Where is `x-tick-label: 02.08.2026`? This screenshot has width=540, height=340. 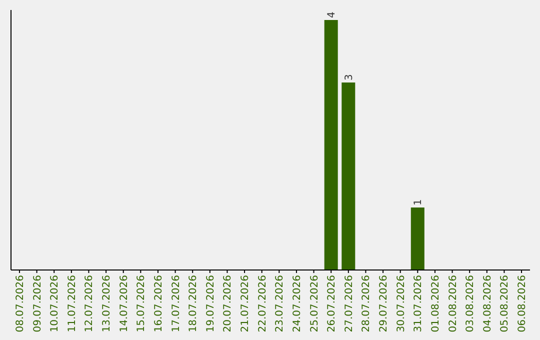 x-tick-label: 02.08.2026 is located at coordinates (453, 303).